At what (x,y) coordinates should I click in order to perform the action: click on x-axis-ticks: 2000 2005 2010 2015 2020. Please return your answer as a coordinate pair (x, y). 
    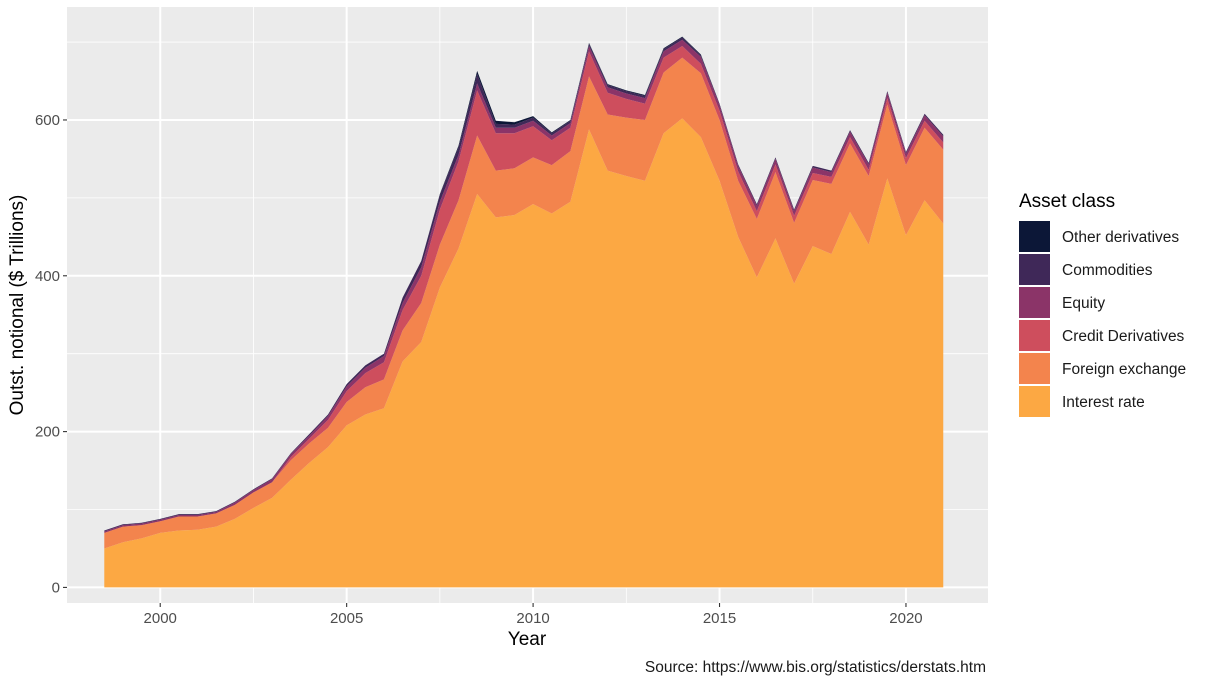
    Looking at the image, I should click on (533, 615).